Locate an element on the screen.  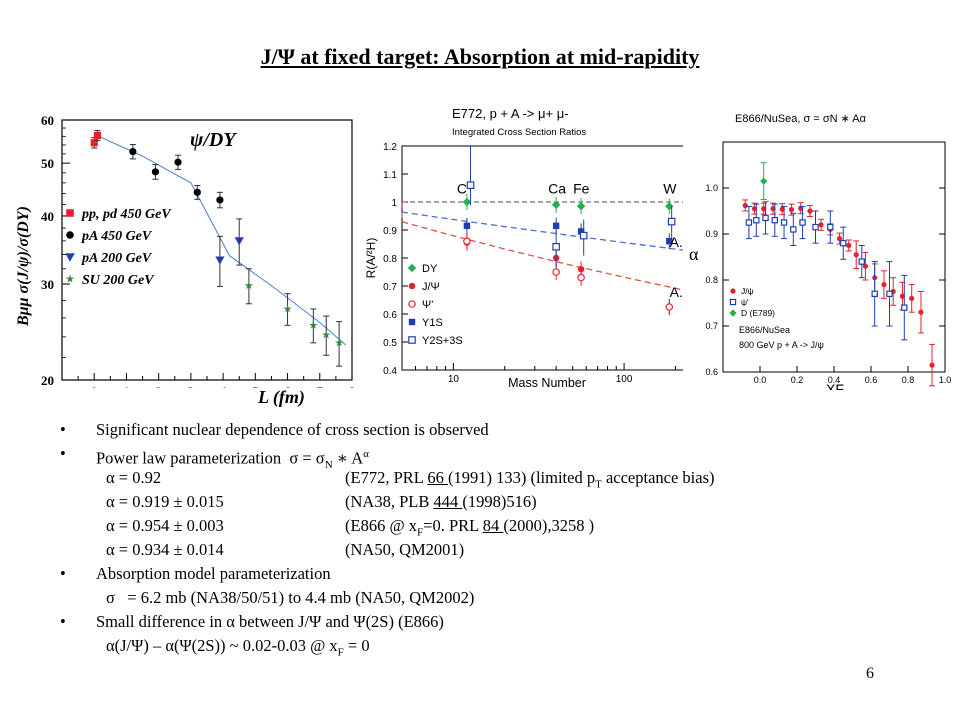
y-tick-label: 50 is located at coordinates (47, 163).